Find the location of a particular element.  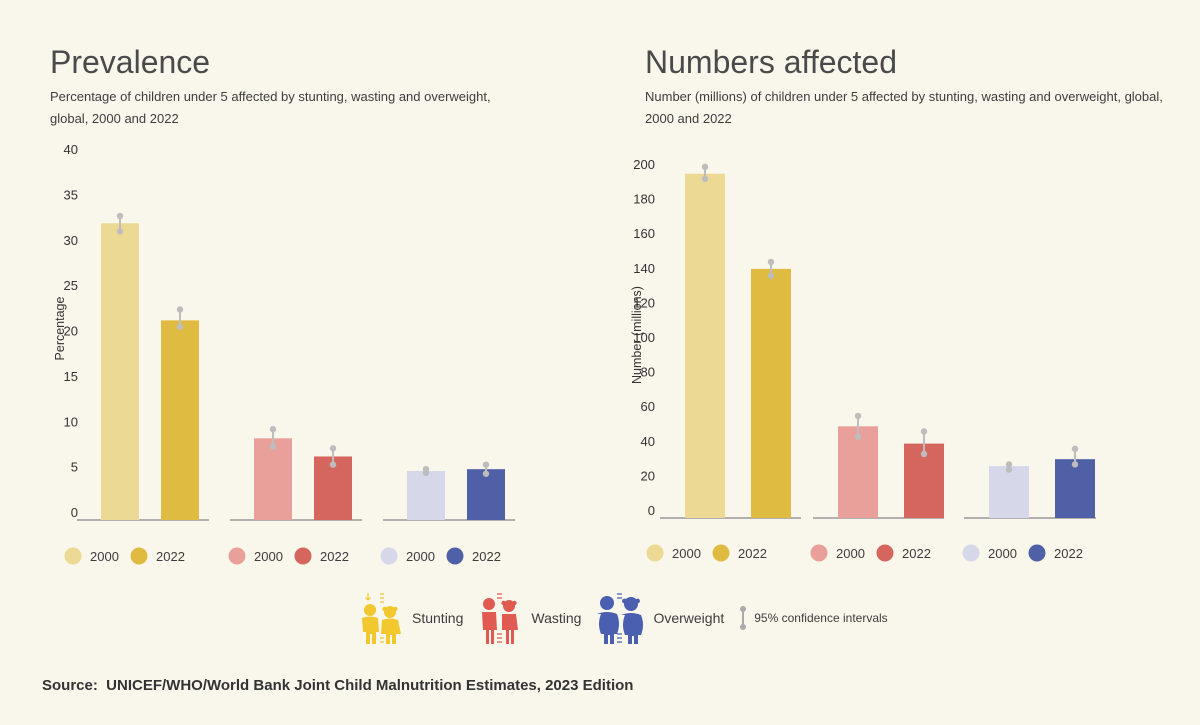

legend-item-wasting: Wasting is located at coordinates (529, 618).